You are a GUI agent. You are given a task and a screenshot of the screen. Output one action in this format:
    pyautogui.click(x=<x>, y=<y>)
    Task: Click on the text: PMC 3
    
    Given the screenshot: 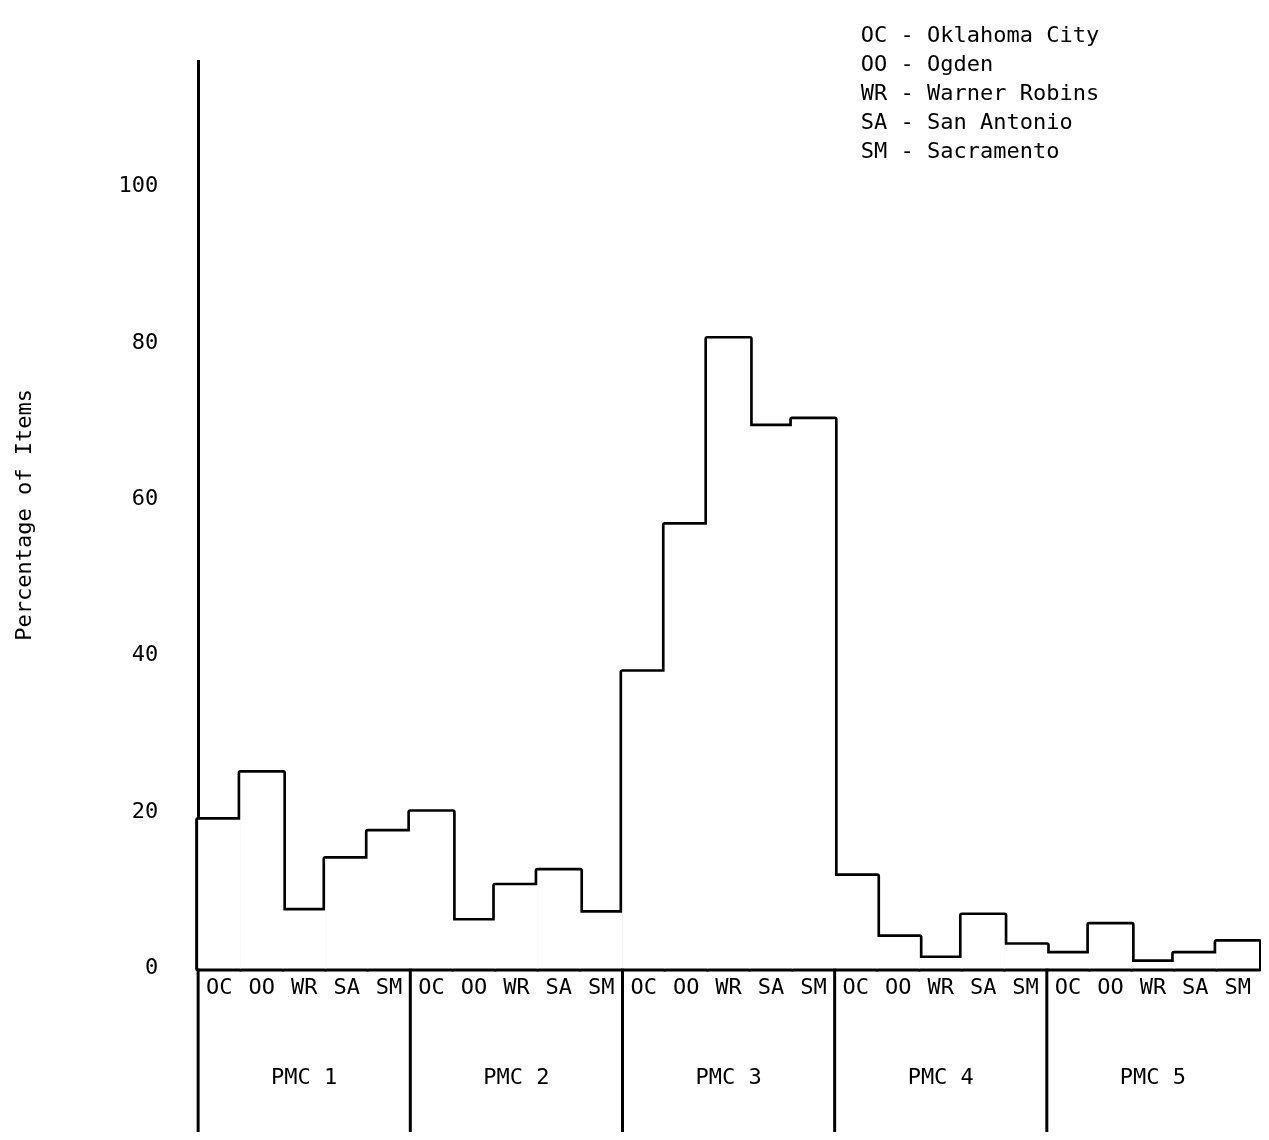 What is the action you would take?
    pyautogui.click(x=728, y=1077)
    